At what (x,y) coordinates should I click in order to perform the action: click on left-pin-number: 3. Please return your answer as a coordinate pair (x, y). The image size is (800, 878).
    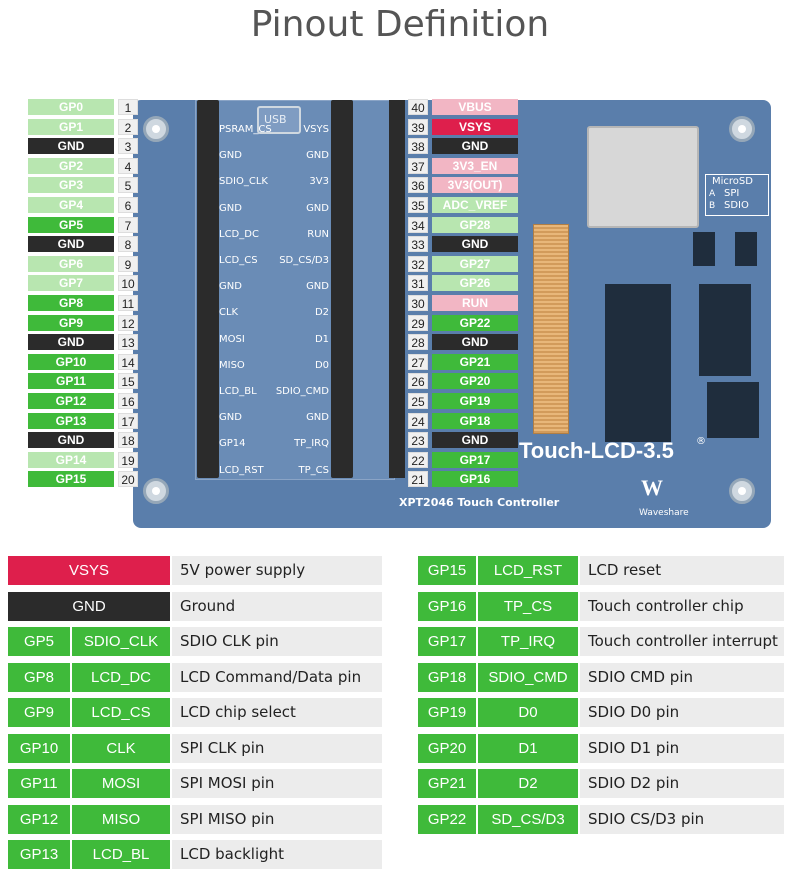
    Looking at the image, I should click on (128, 146).